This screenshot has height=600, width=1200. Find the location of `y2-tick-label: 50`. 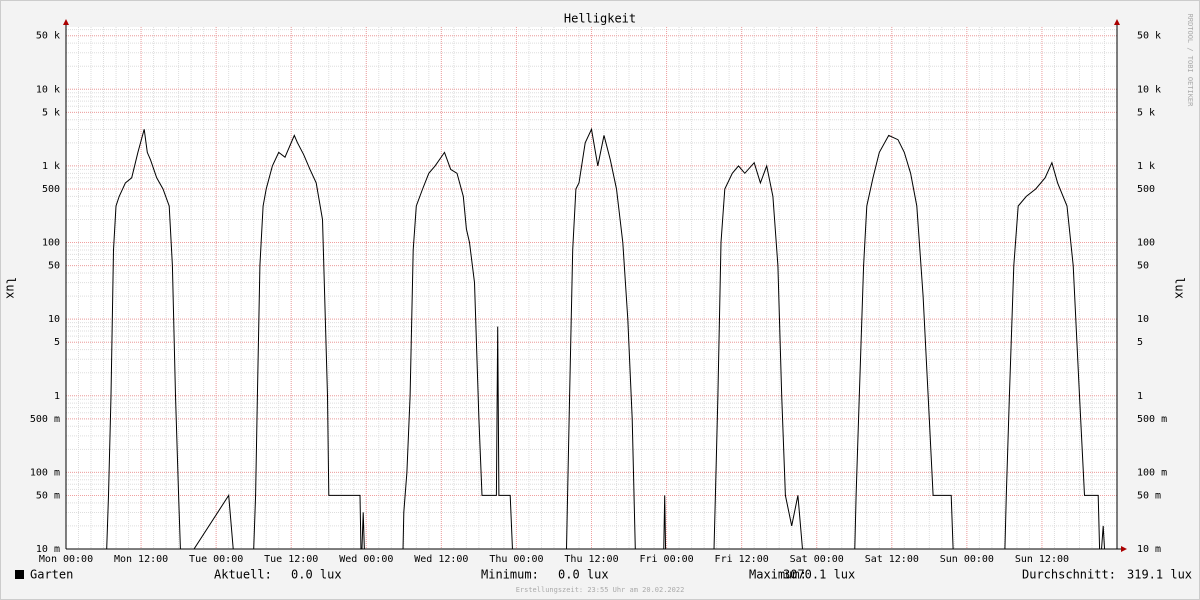

y2-tick-label: 50 is located at coordinates (1143, 266).